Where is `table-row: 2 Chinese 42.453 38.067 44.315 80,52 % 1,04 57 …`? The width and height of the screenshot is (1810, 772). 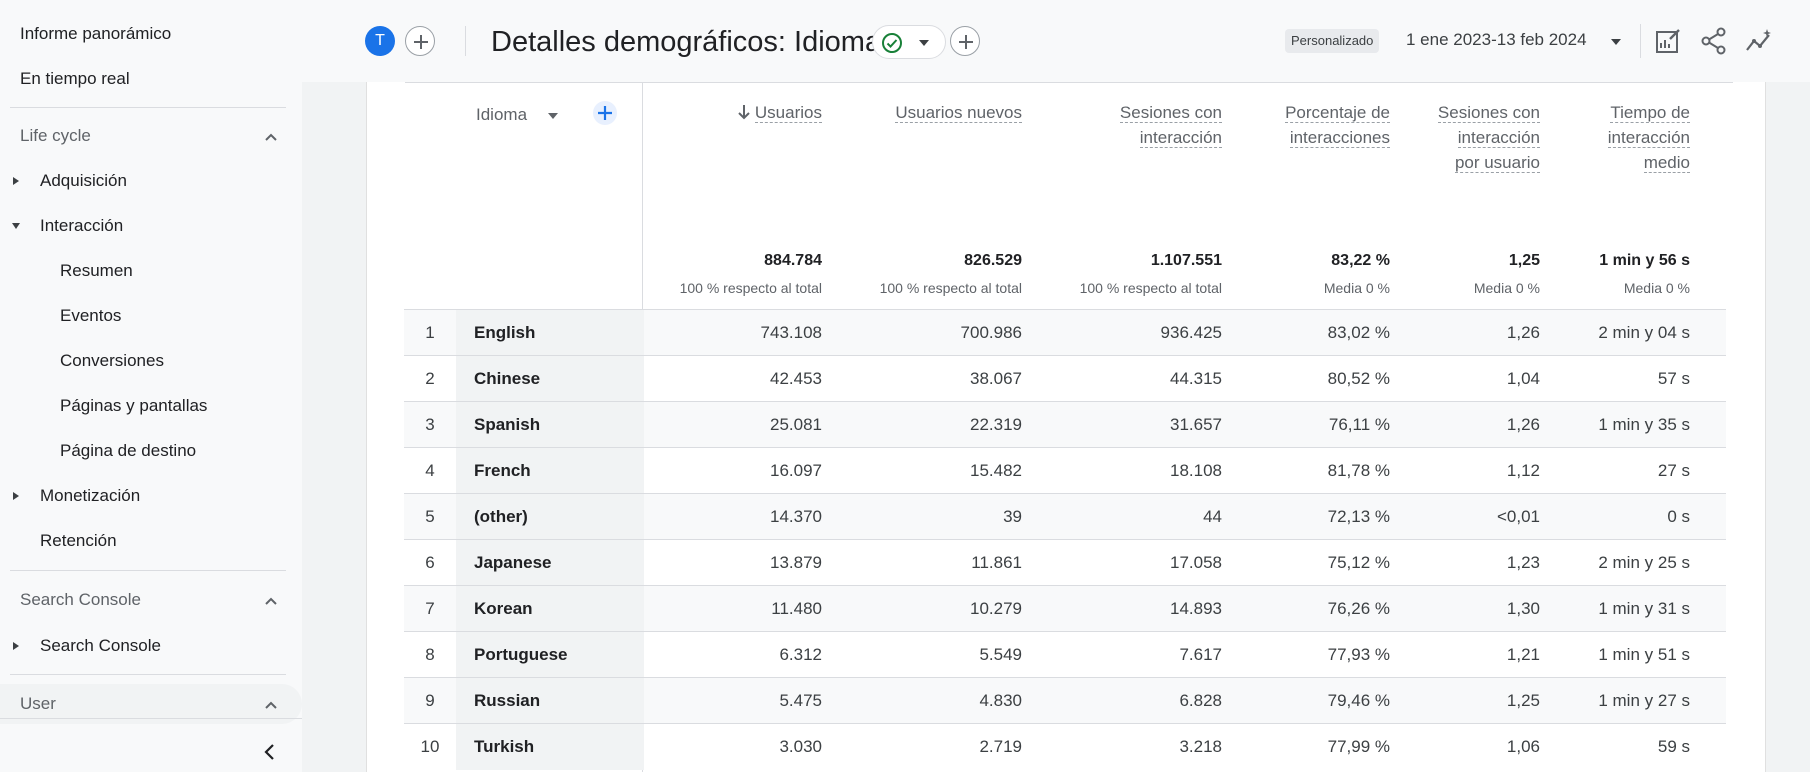
table-row: 2 Chinese 42.453 38.067 44.315 80,52 % 1,04 57 … is located at coordinates (1065, 378).